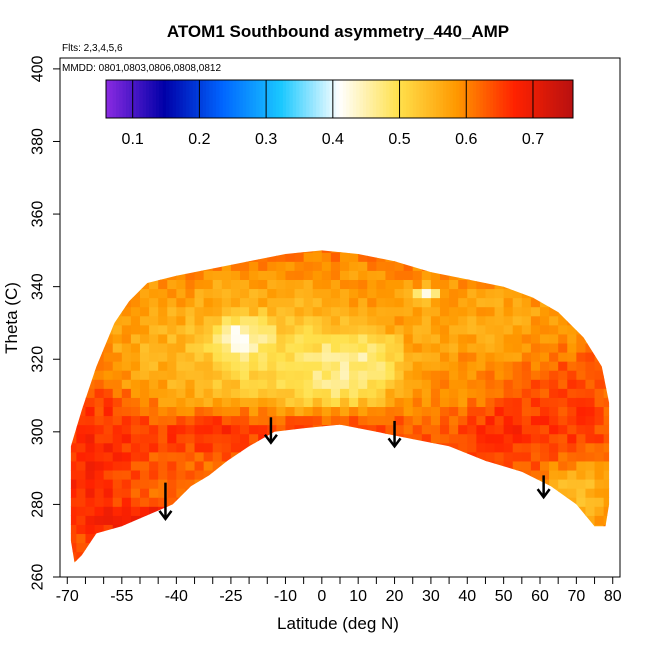 This screenshot has width=650, height=650. What do you see at coordinates (38, 286) in the screenshot?
I see `y-tick-label: 340` at bounding box center [38, 286].